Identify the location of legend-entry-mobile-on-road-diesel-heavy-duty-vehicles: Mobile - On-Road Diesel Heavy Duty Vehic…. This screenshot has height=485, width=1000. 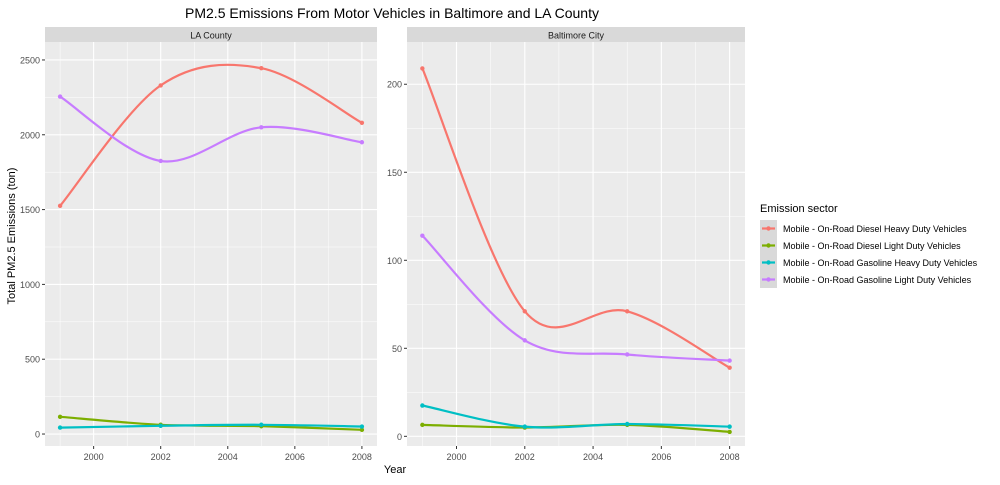
(863, 228).